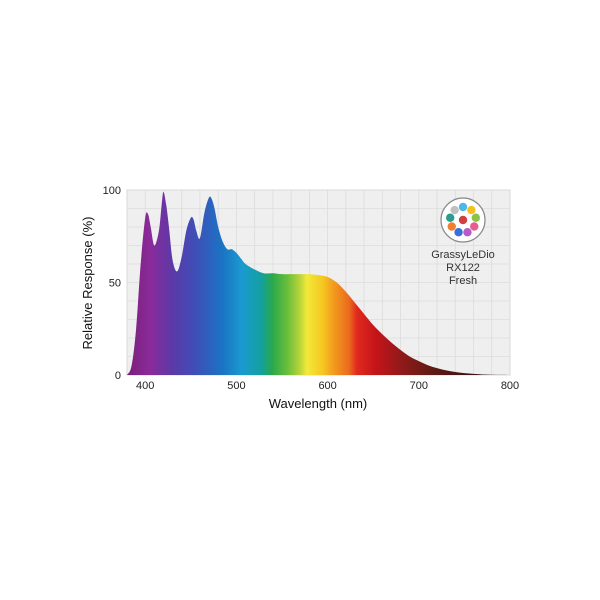 The width and height of the screenshot is (600, 600). What do you see at coordinates (510, 386) in the screenshot?
I see `x-tick-label: 800` at bounding box center [510, 386].